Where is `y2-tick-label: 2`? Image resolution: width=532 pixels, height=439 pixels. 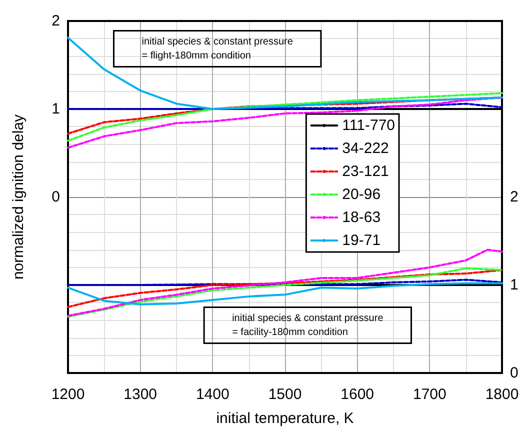
y2-tick-label: 2 is located at coordinates (514, 197).